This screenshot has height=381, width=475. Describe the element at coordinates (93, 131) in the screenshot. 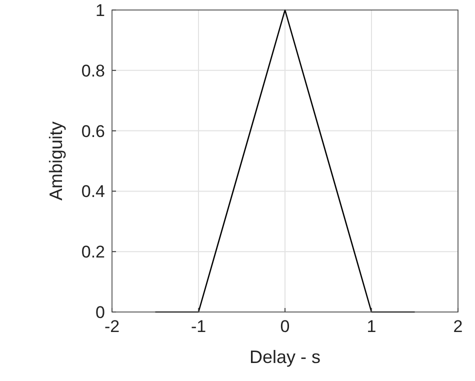

I see `y-tick-label: 0.6` at that location.